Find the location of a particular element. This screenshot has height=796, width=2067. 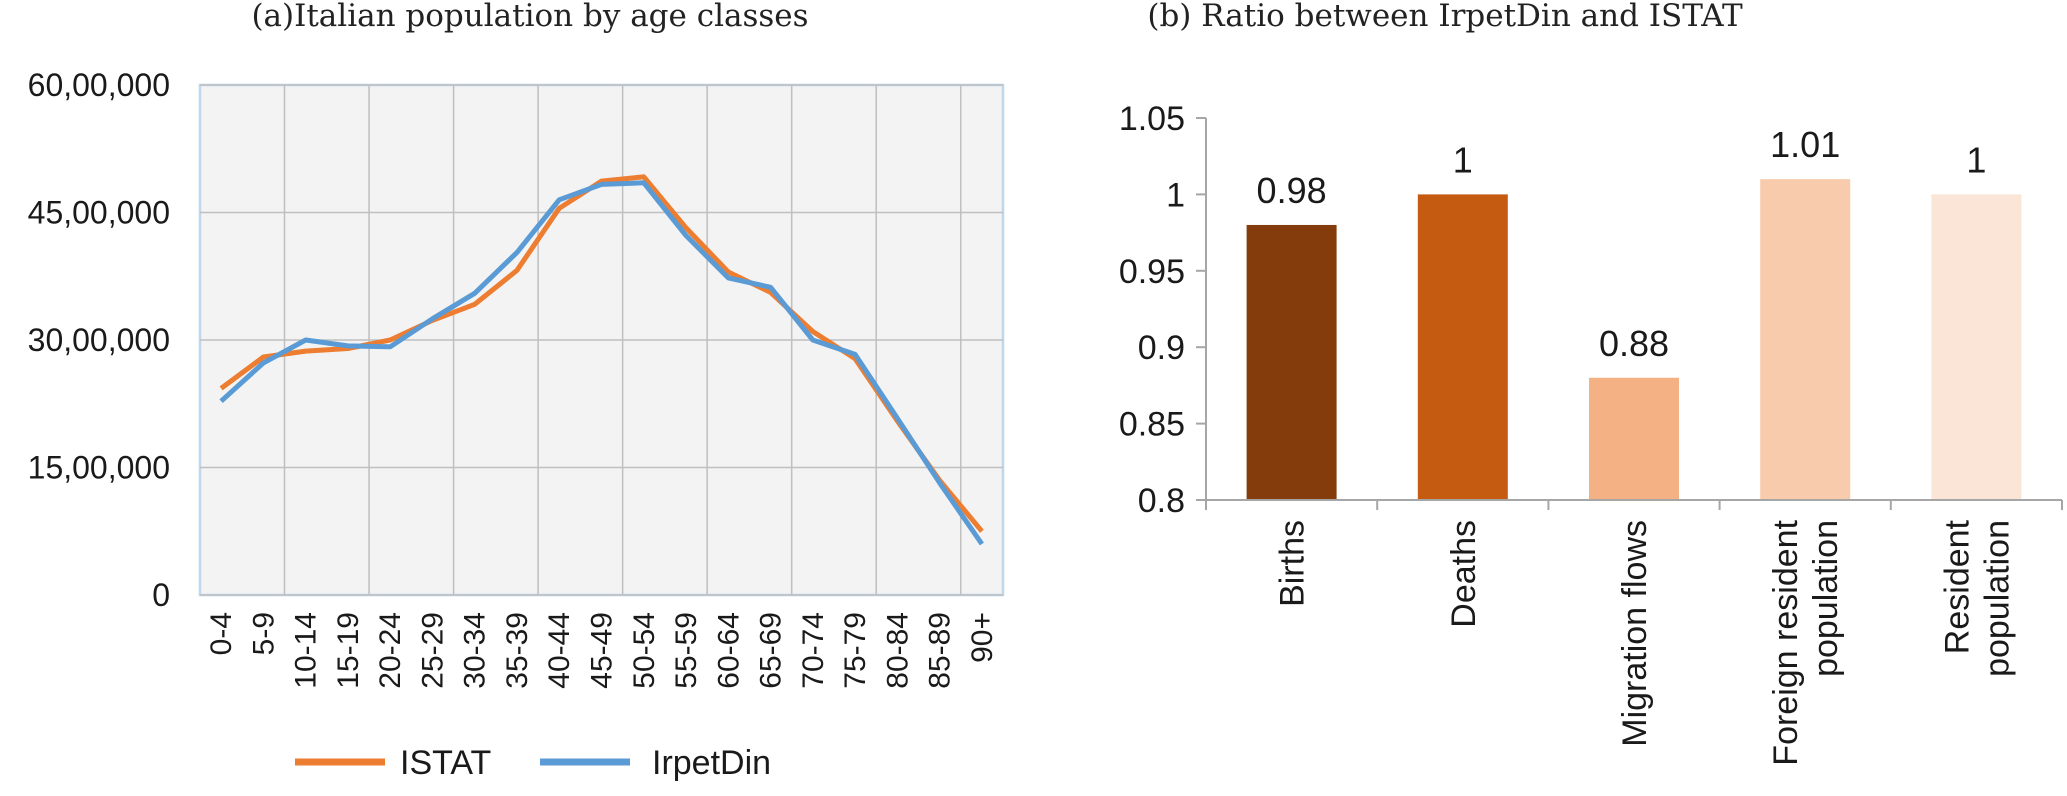

bar-category-label: Migration flows is located at coordinates (1635, 633).